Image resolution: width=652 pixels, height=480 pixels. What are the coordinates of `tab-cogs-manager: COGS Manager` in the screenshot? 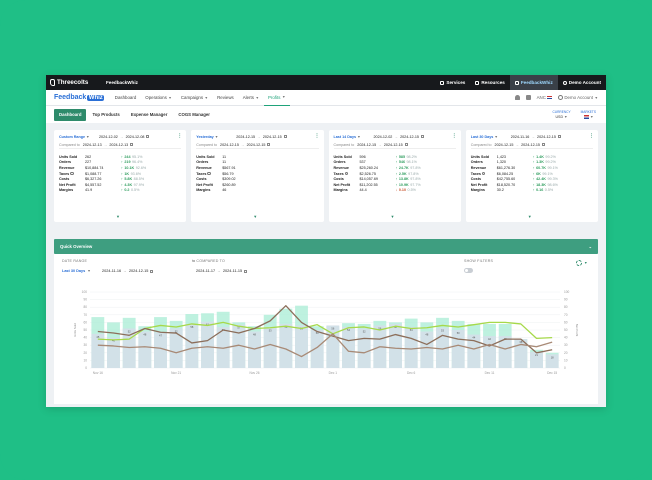 It's located at (194, 114).